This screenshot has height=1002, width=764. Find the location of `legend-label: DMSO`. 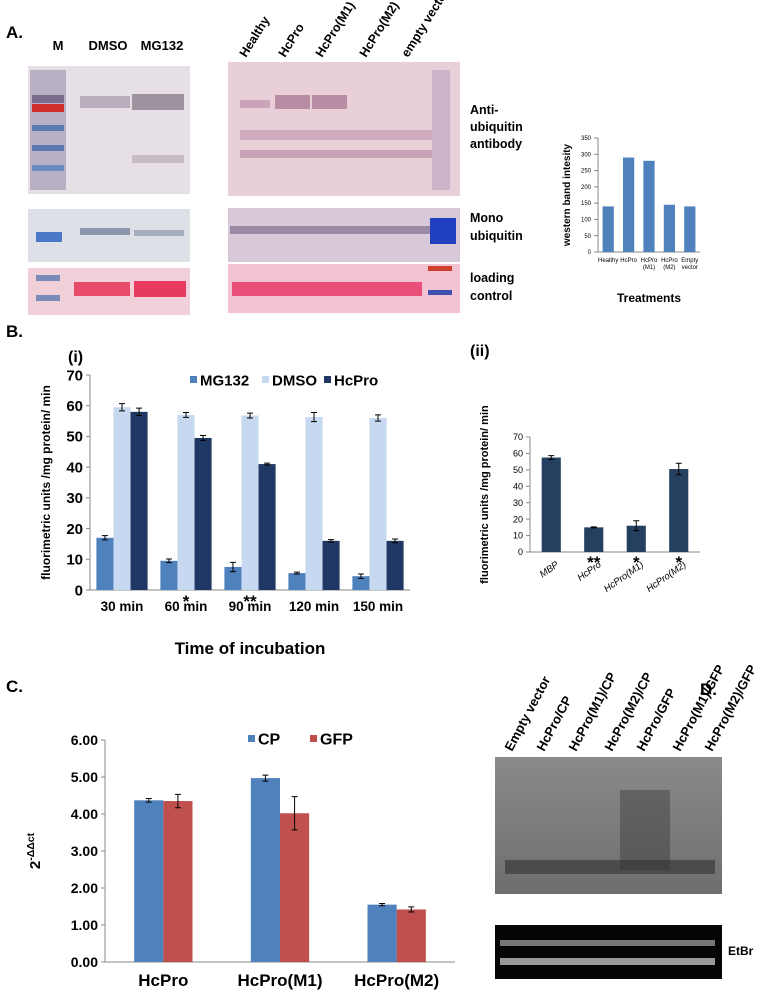

legend-label: DMSO is located at coordinates (294, 380).